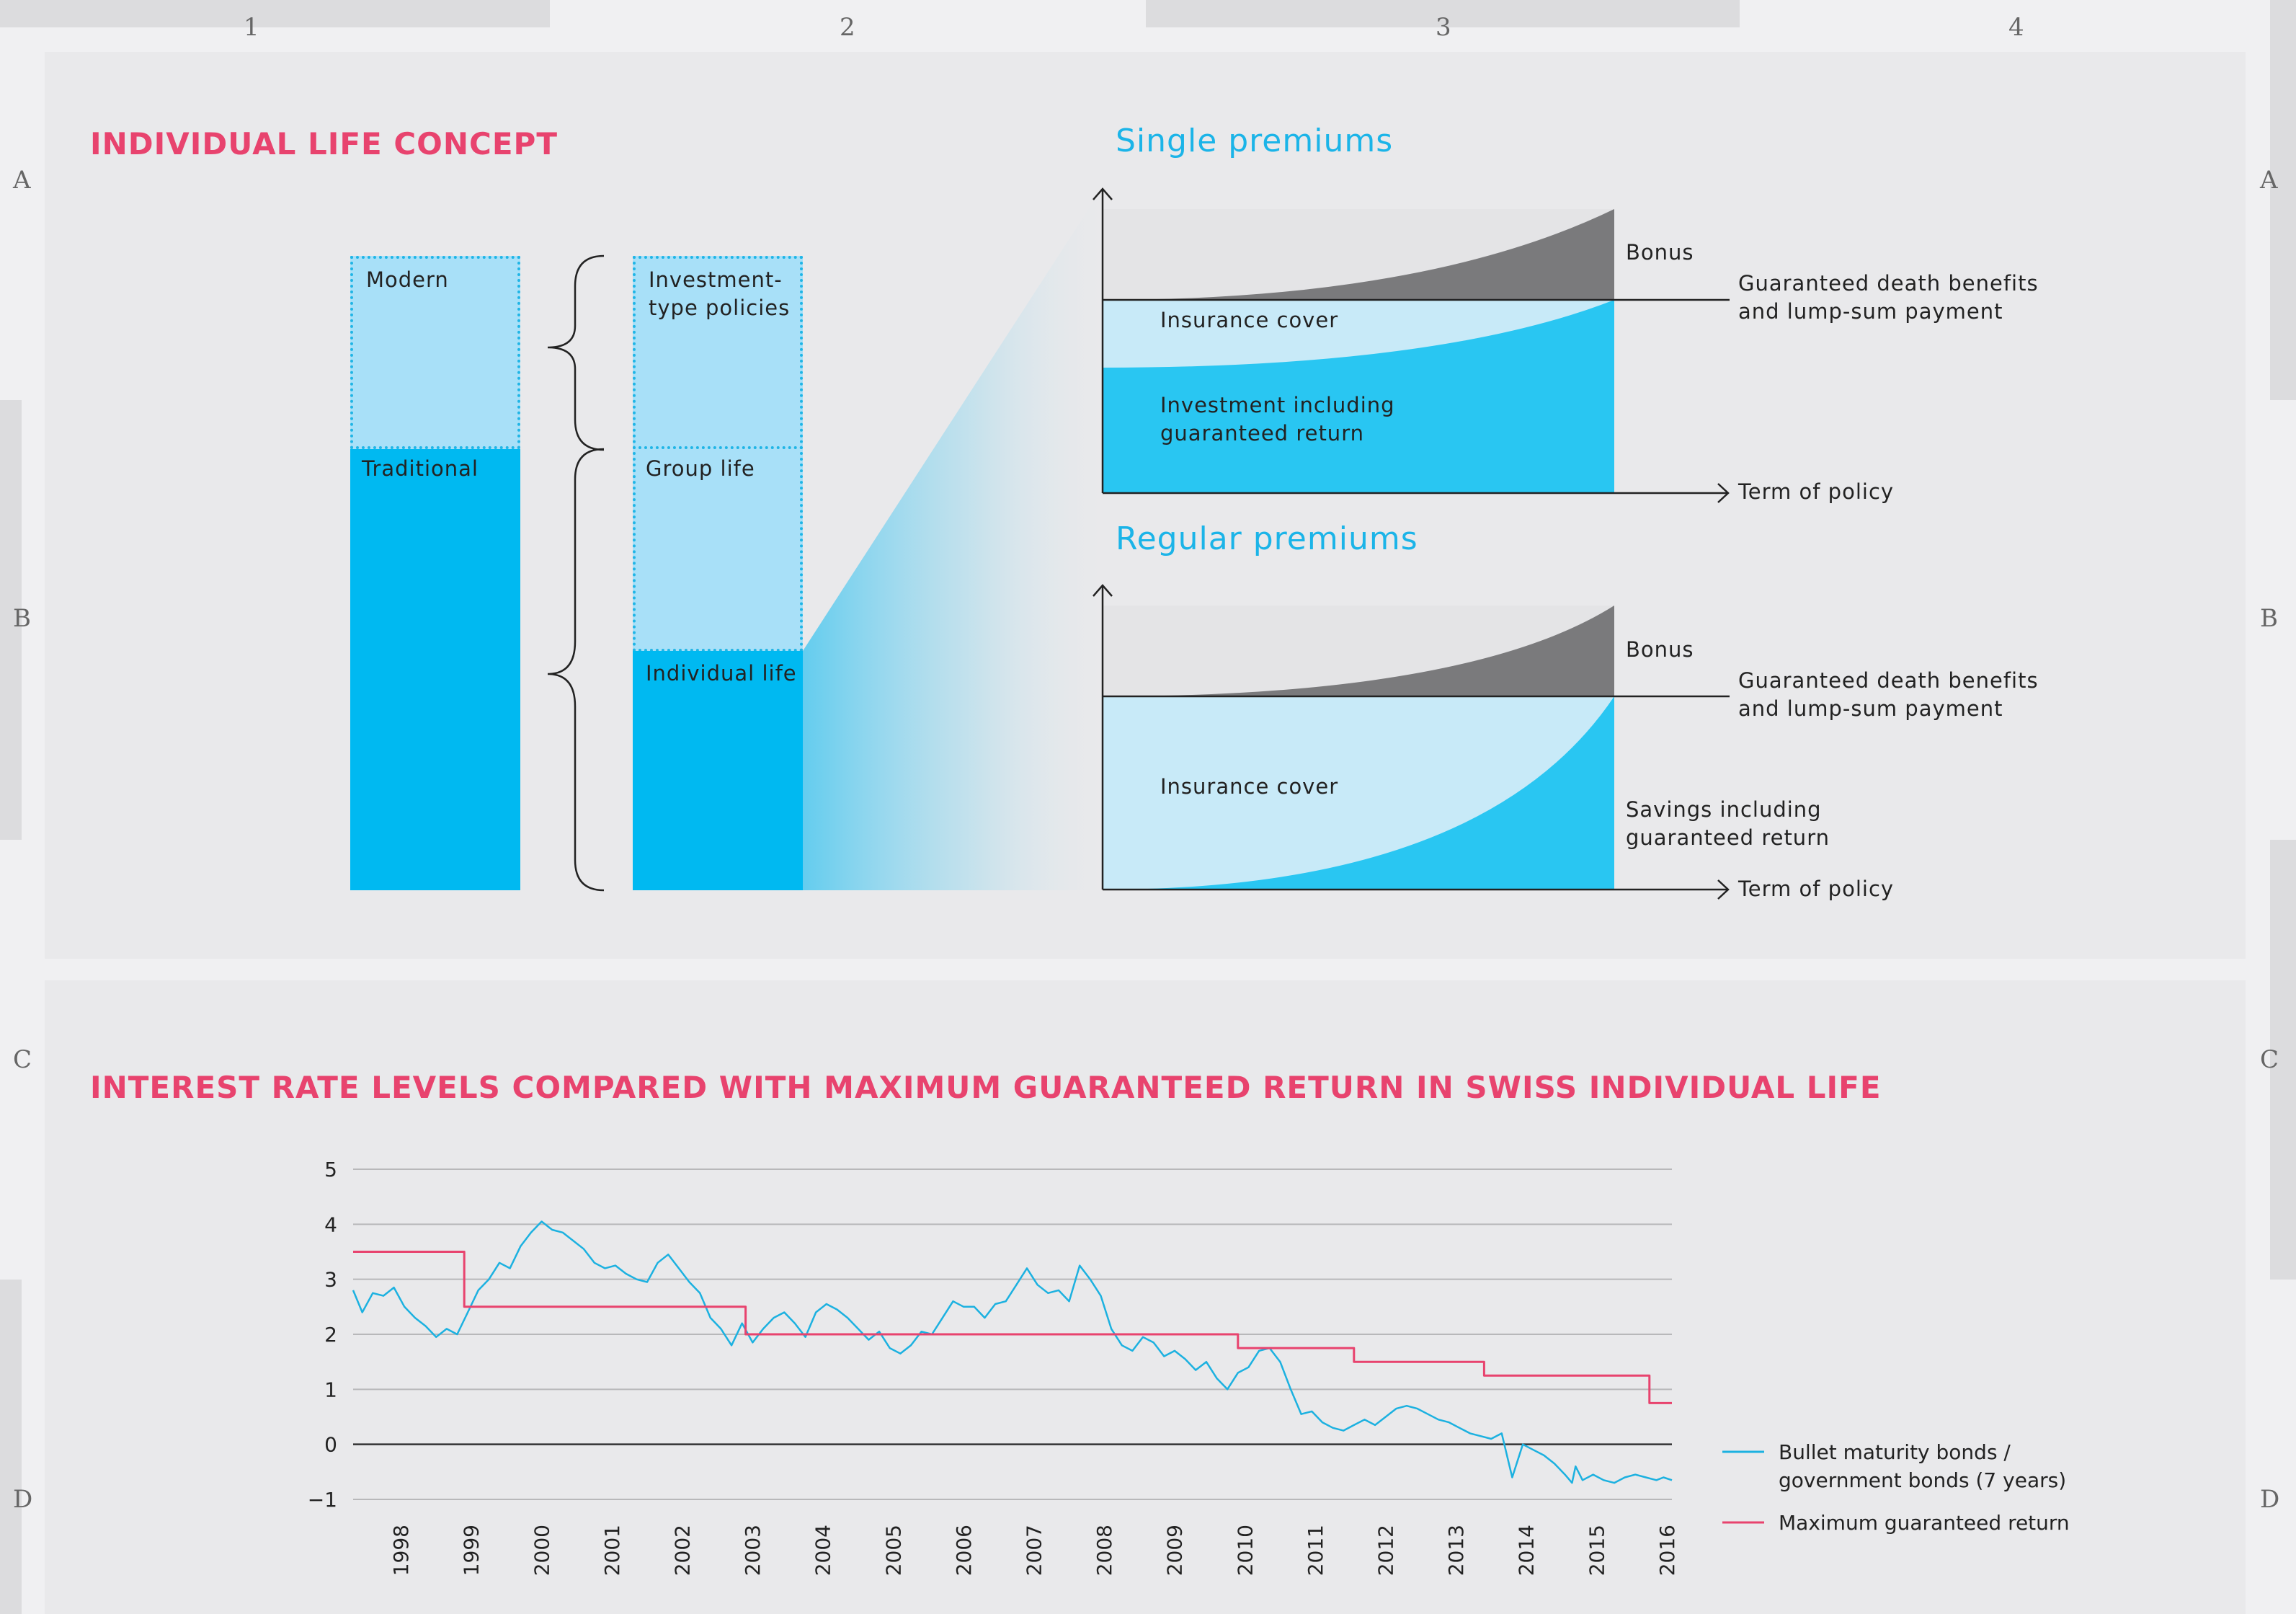  I want to click on single-bonus-area, so click(1358, 254).